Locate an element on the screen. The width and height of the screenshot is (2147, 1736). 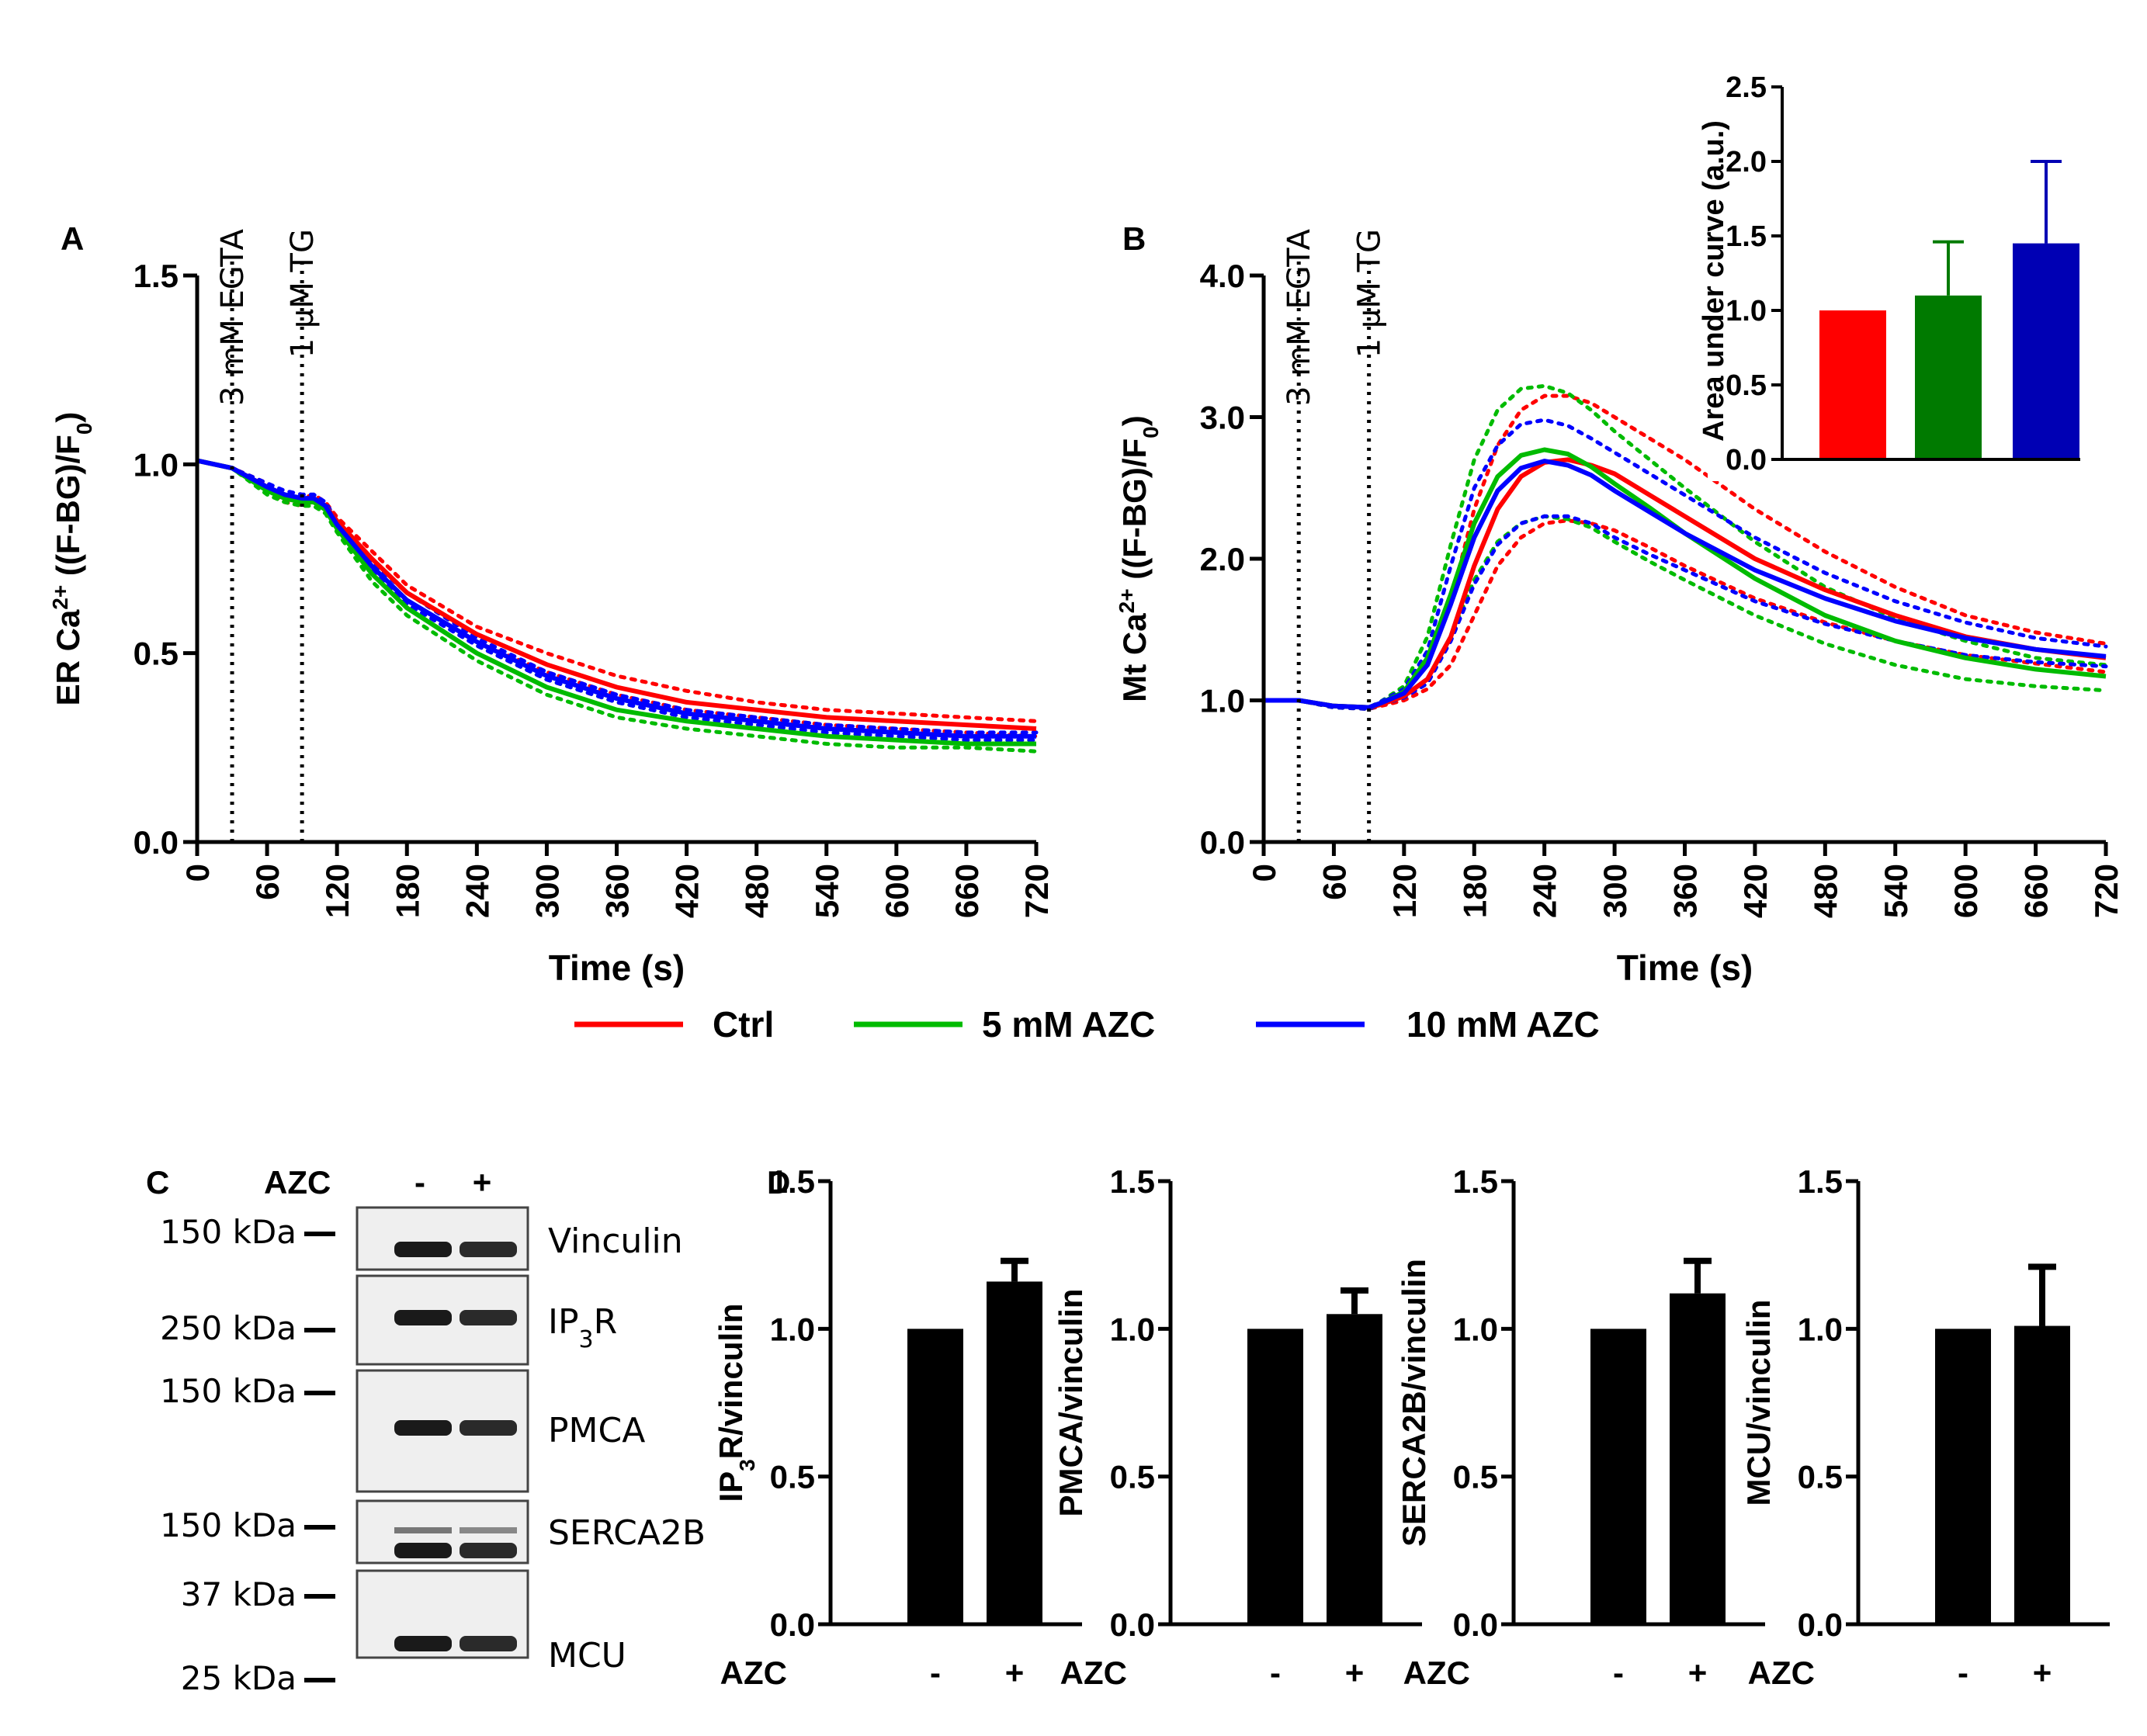
y-label-part: ) is located at coordinates (68, 417).